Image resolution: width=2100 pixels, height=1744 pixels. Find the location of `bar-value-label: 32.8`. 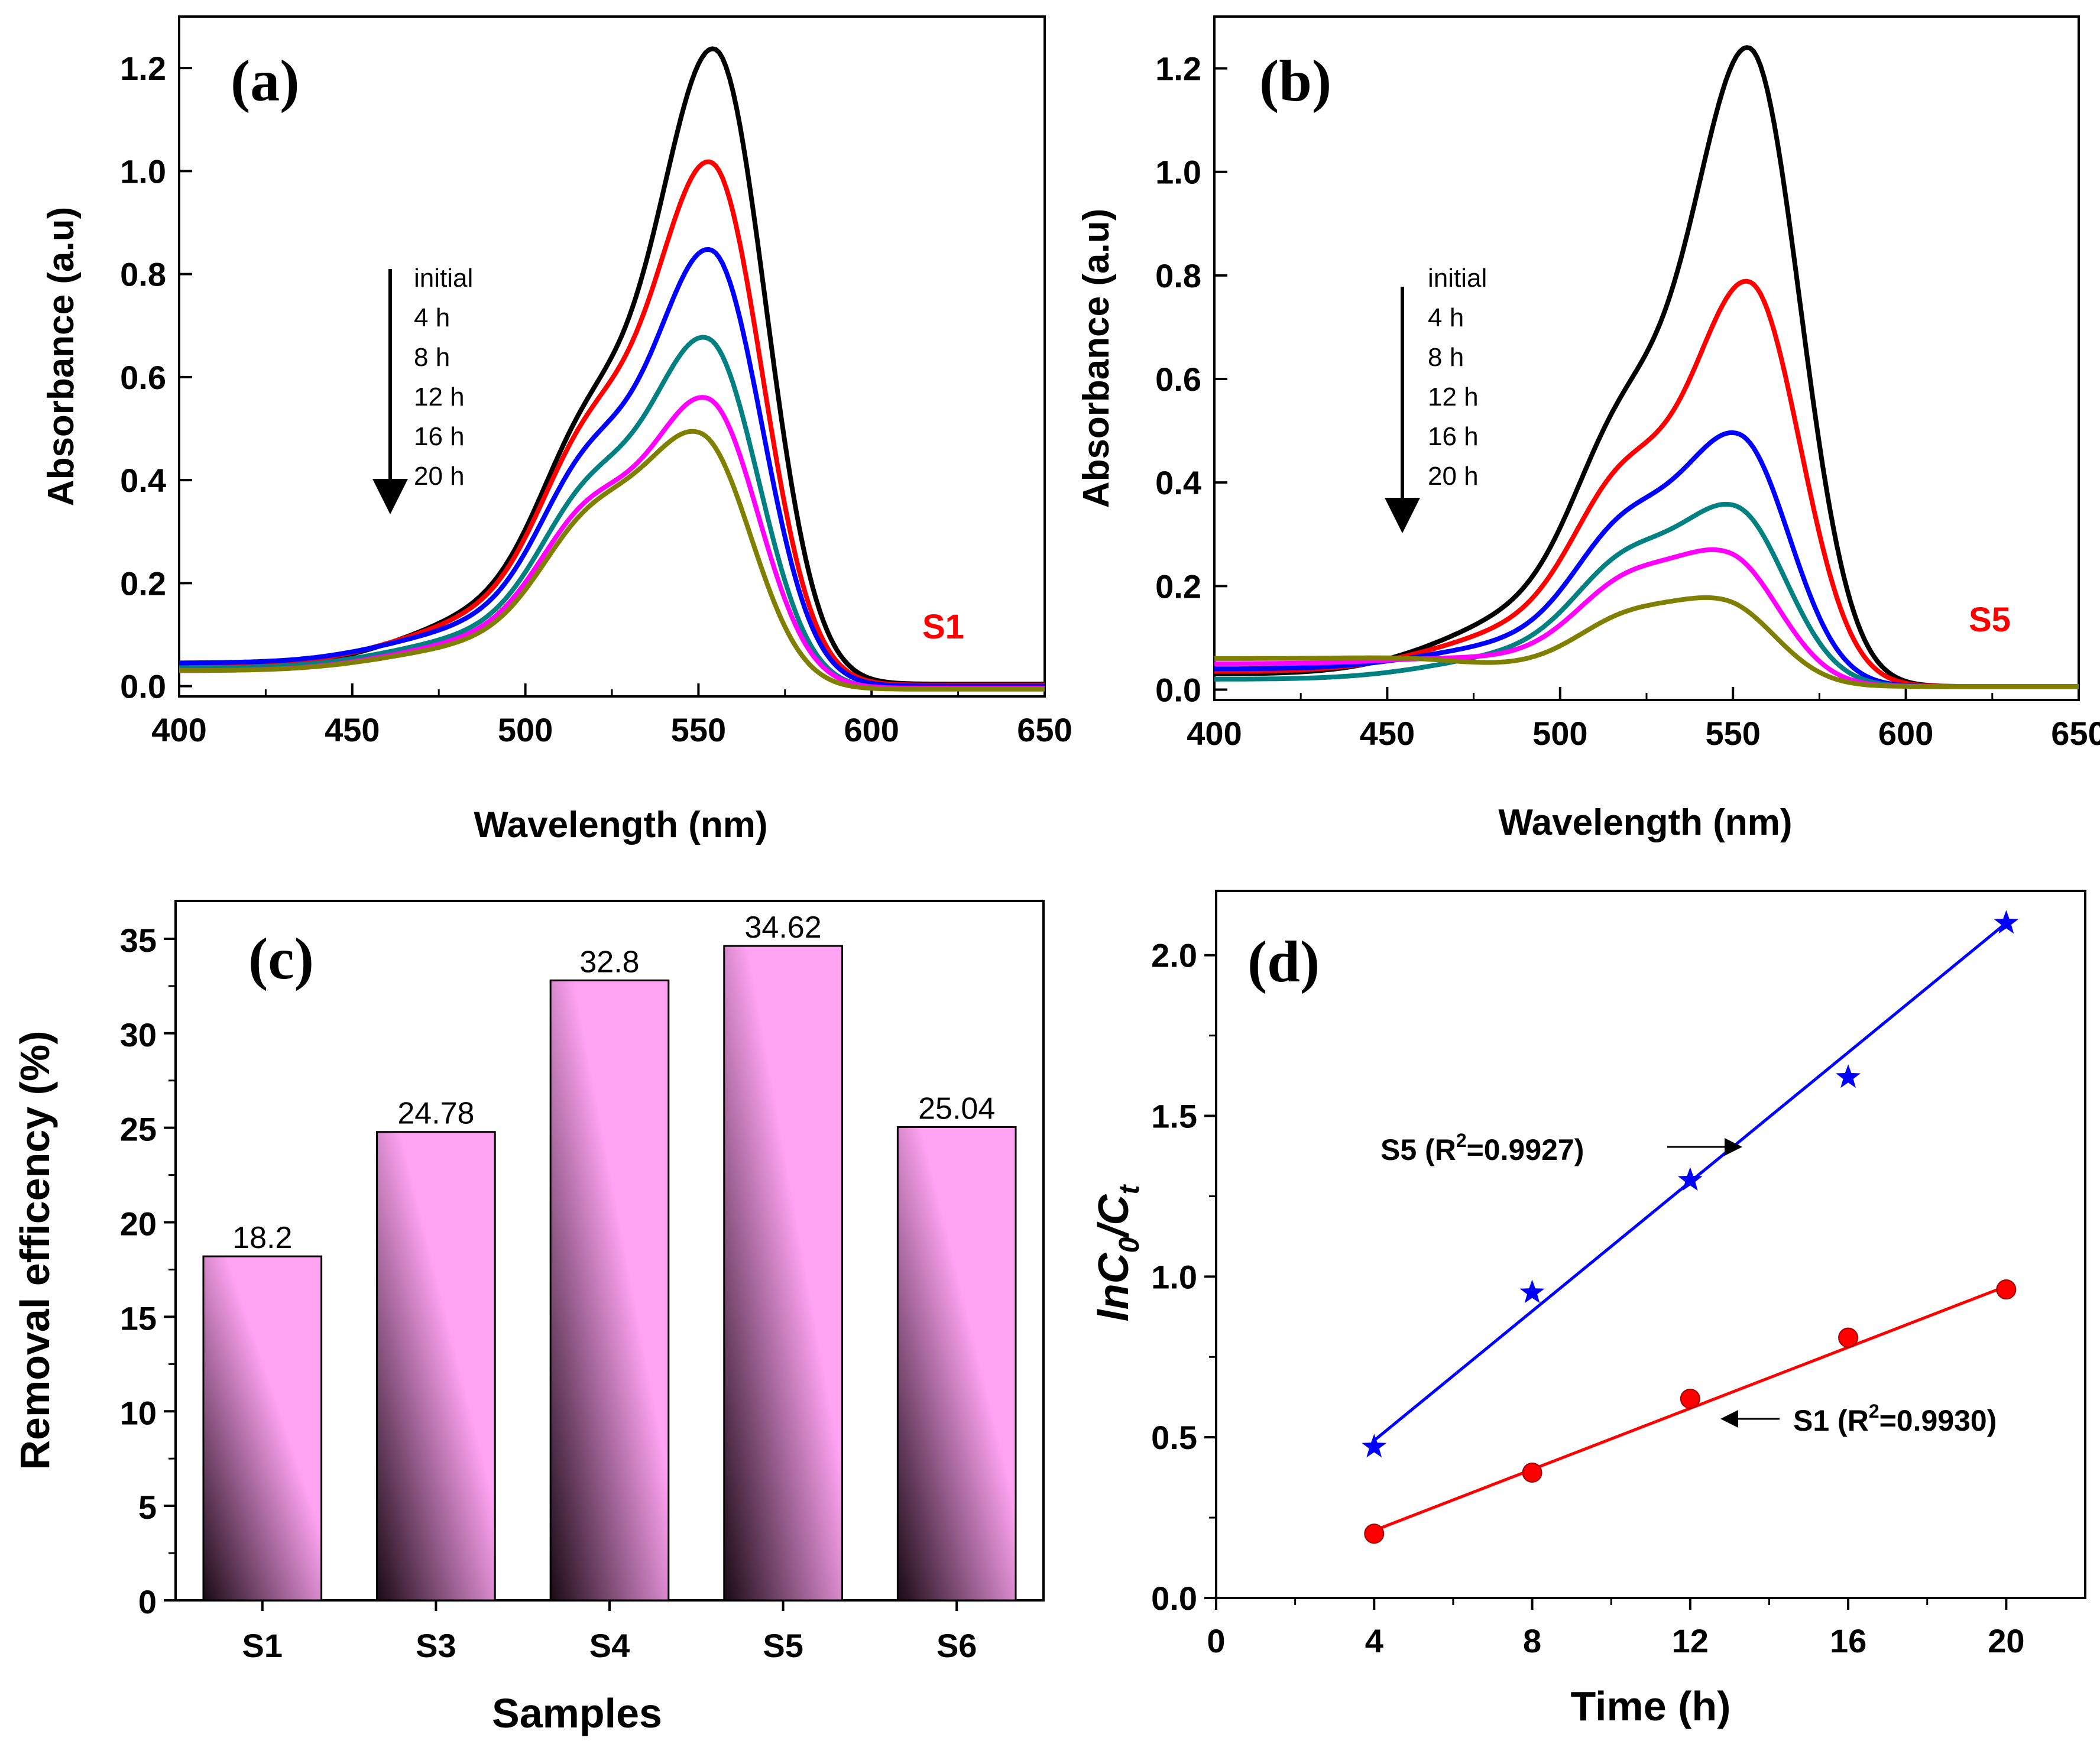

bar-value-label: 32.8 is located at coordinates (609, 962).